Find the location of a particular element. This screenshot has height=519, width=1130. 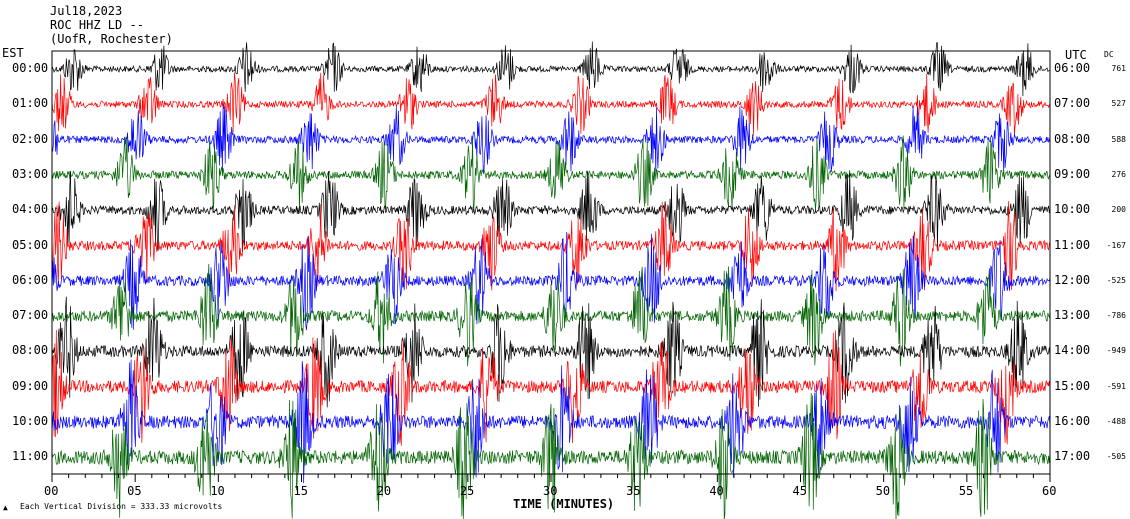

scale-marker-icon: ▲ is located at coordinates (5, 507).